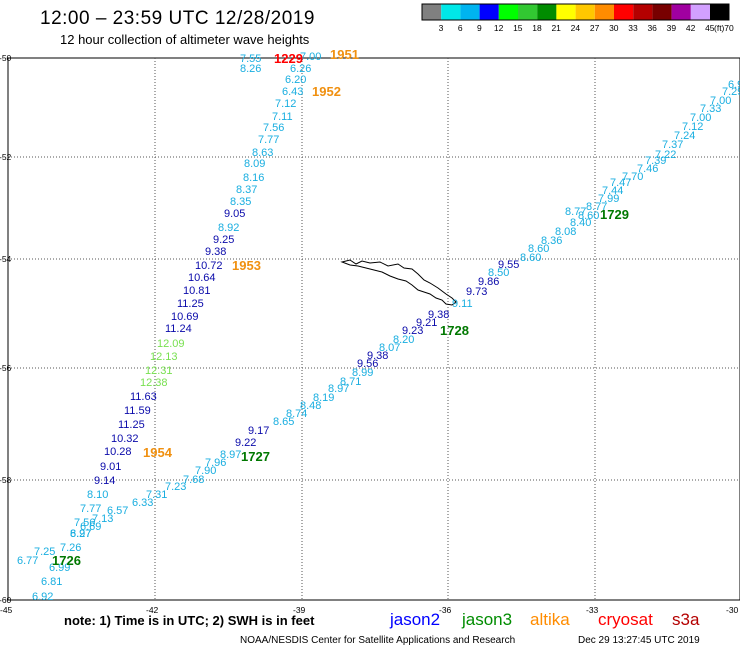  What do you see at coordinates (445, 610) in the screenshot?
I see `lon-tick-label: -36` at bounding box center [445, 610].